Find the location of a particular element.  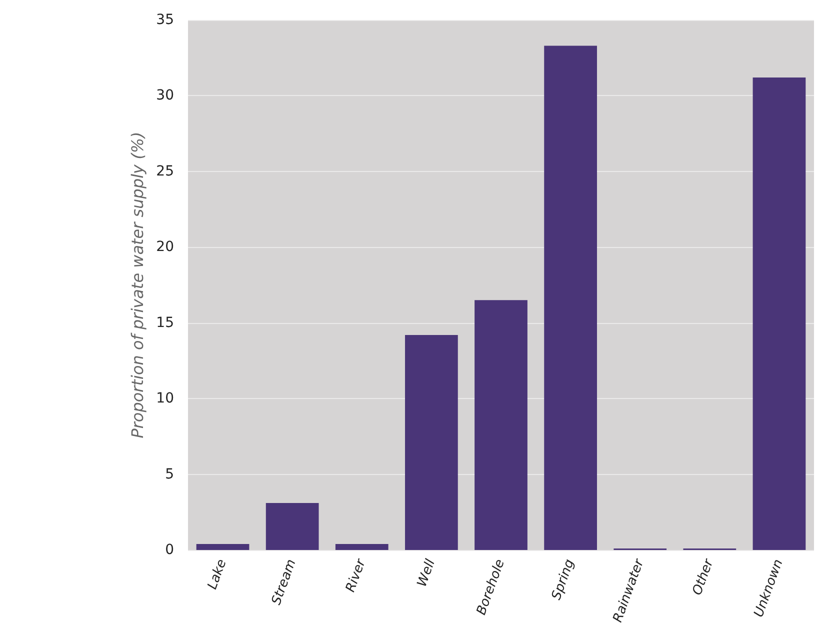

y-tick-label: 20 is located at coordinates (165, 247).